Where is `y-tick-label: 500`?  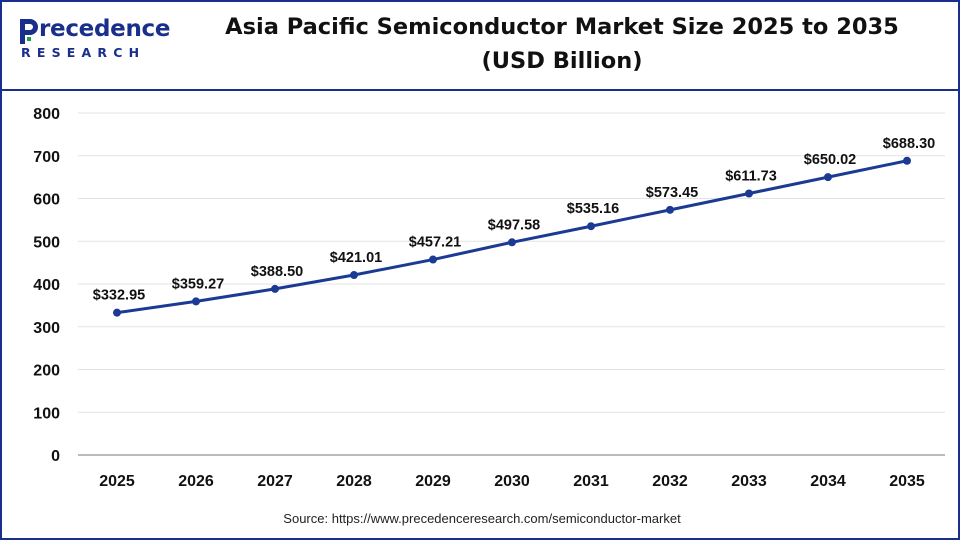 y-tick-label: 500 is located at coordinates (46, 242).